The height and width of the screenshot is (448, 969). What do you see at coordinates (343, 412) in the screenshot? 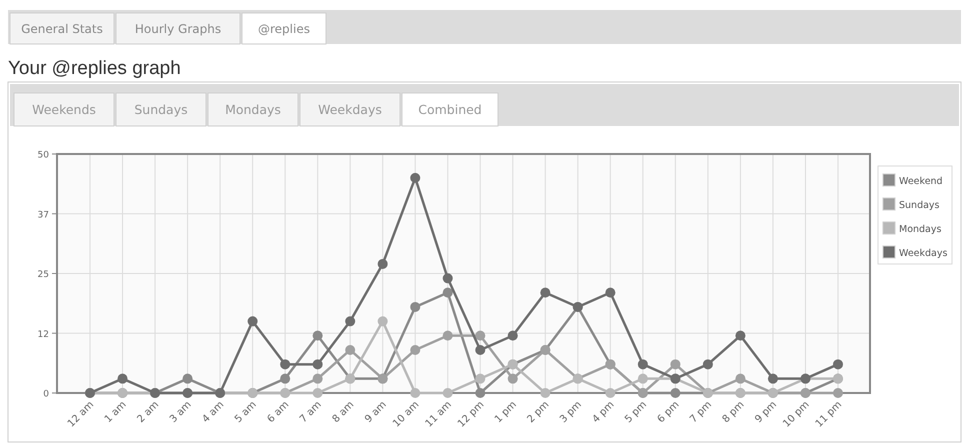
I see `x-tick-label: 8 am` at bounding box center [343, 412].